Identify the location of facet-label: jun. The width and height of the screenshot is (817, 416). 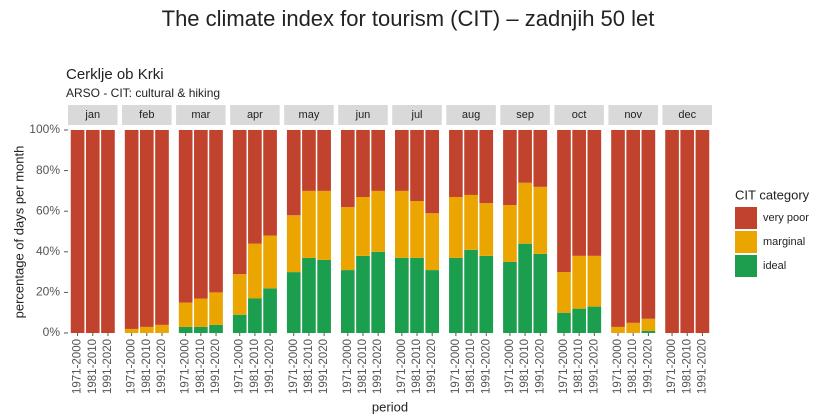
(363, 115).